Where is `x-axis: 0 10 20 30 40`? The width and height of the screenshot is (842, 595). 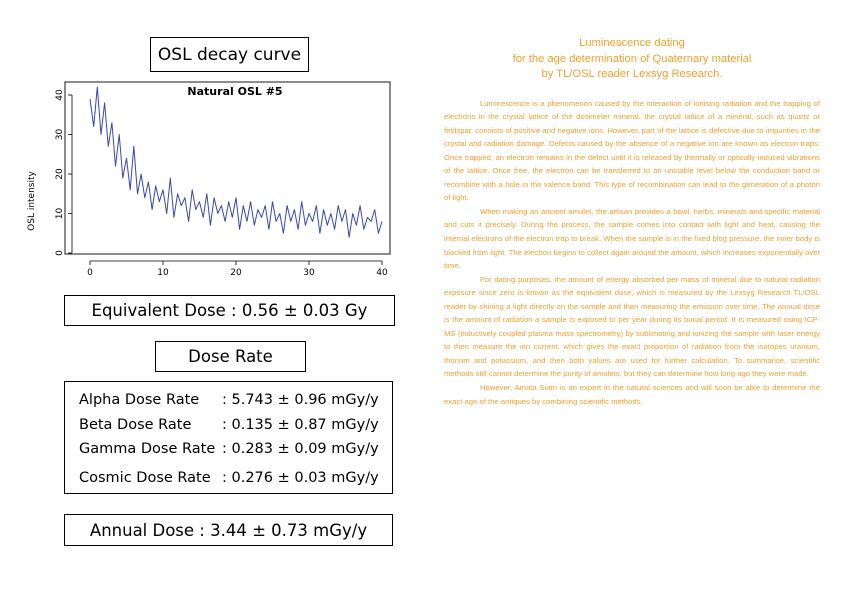 x-axis: 0 10 20 30 40 is located at coordinates (237, 269).